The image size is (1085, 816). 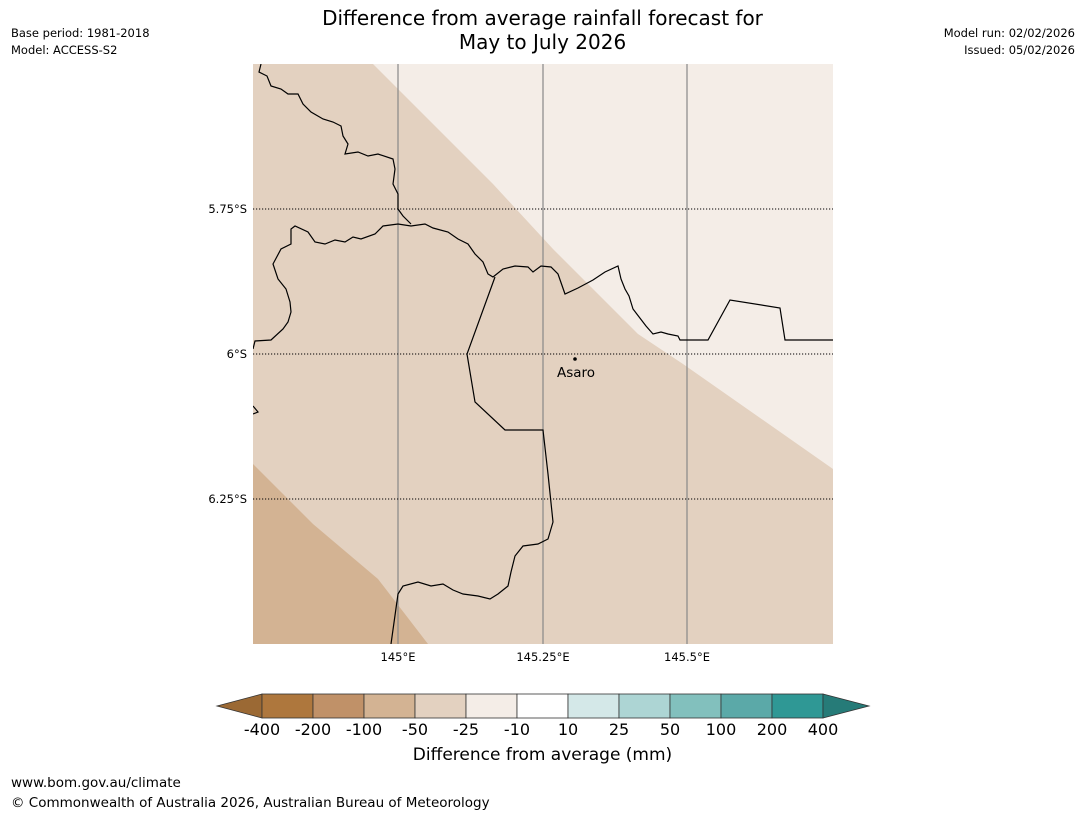 I want to click on legend-tick-label: -25, so click(x=466, y=729).